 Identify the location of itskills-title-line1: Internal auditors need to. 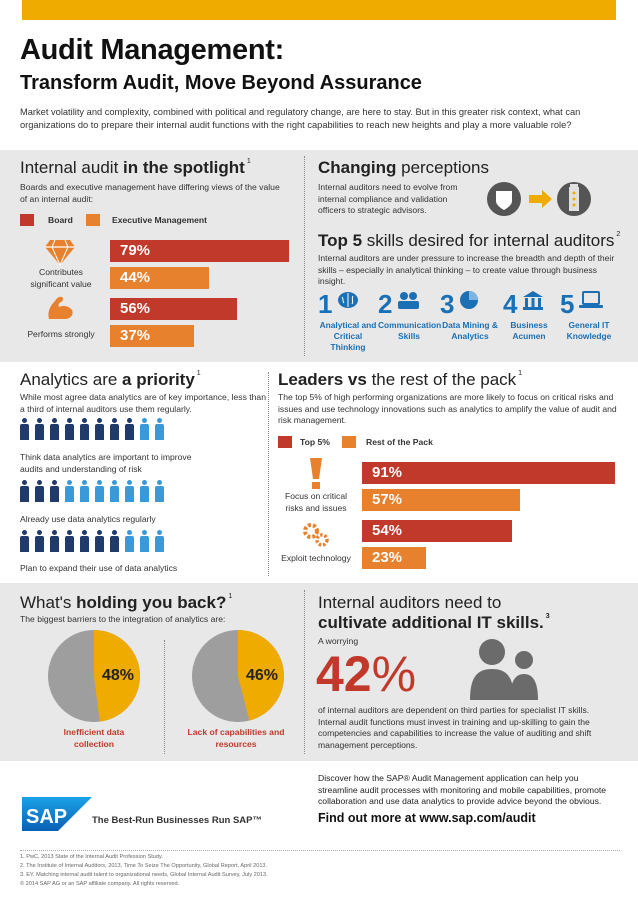
(410, 602).